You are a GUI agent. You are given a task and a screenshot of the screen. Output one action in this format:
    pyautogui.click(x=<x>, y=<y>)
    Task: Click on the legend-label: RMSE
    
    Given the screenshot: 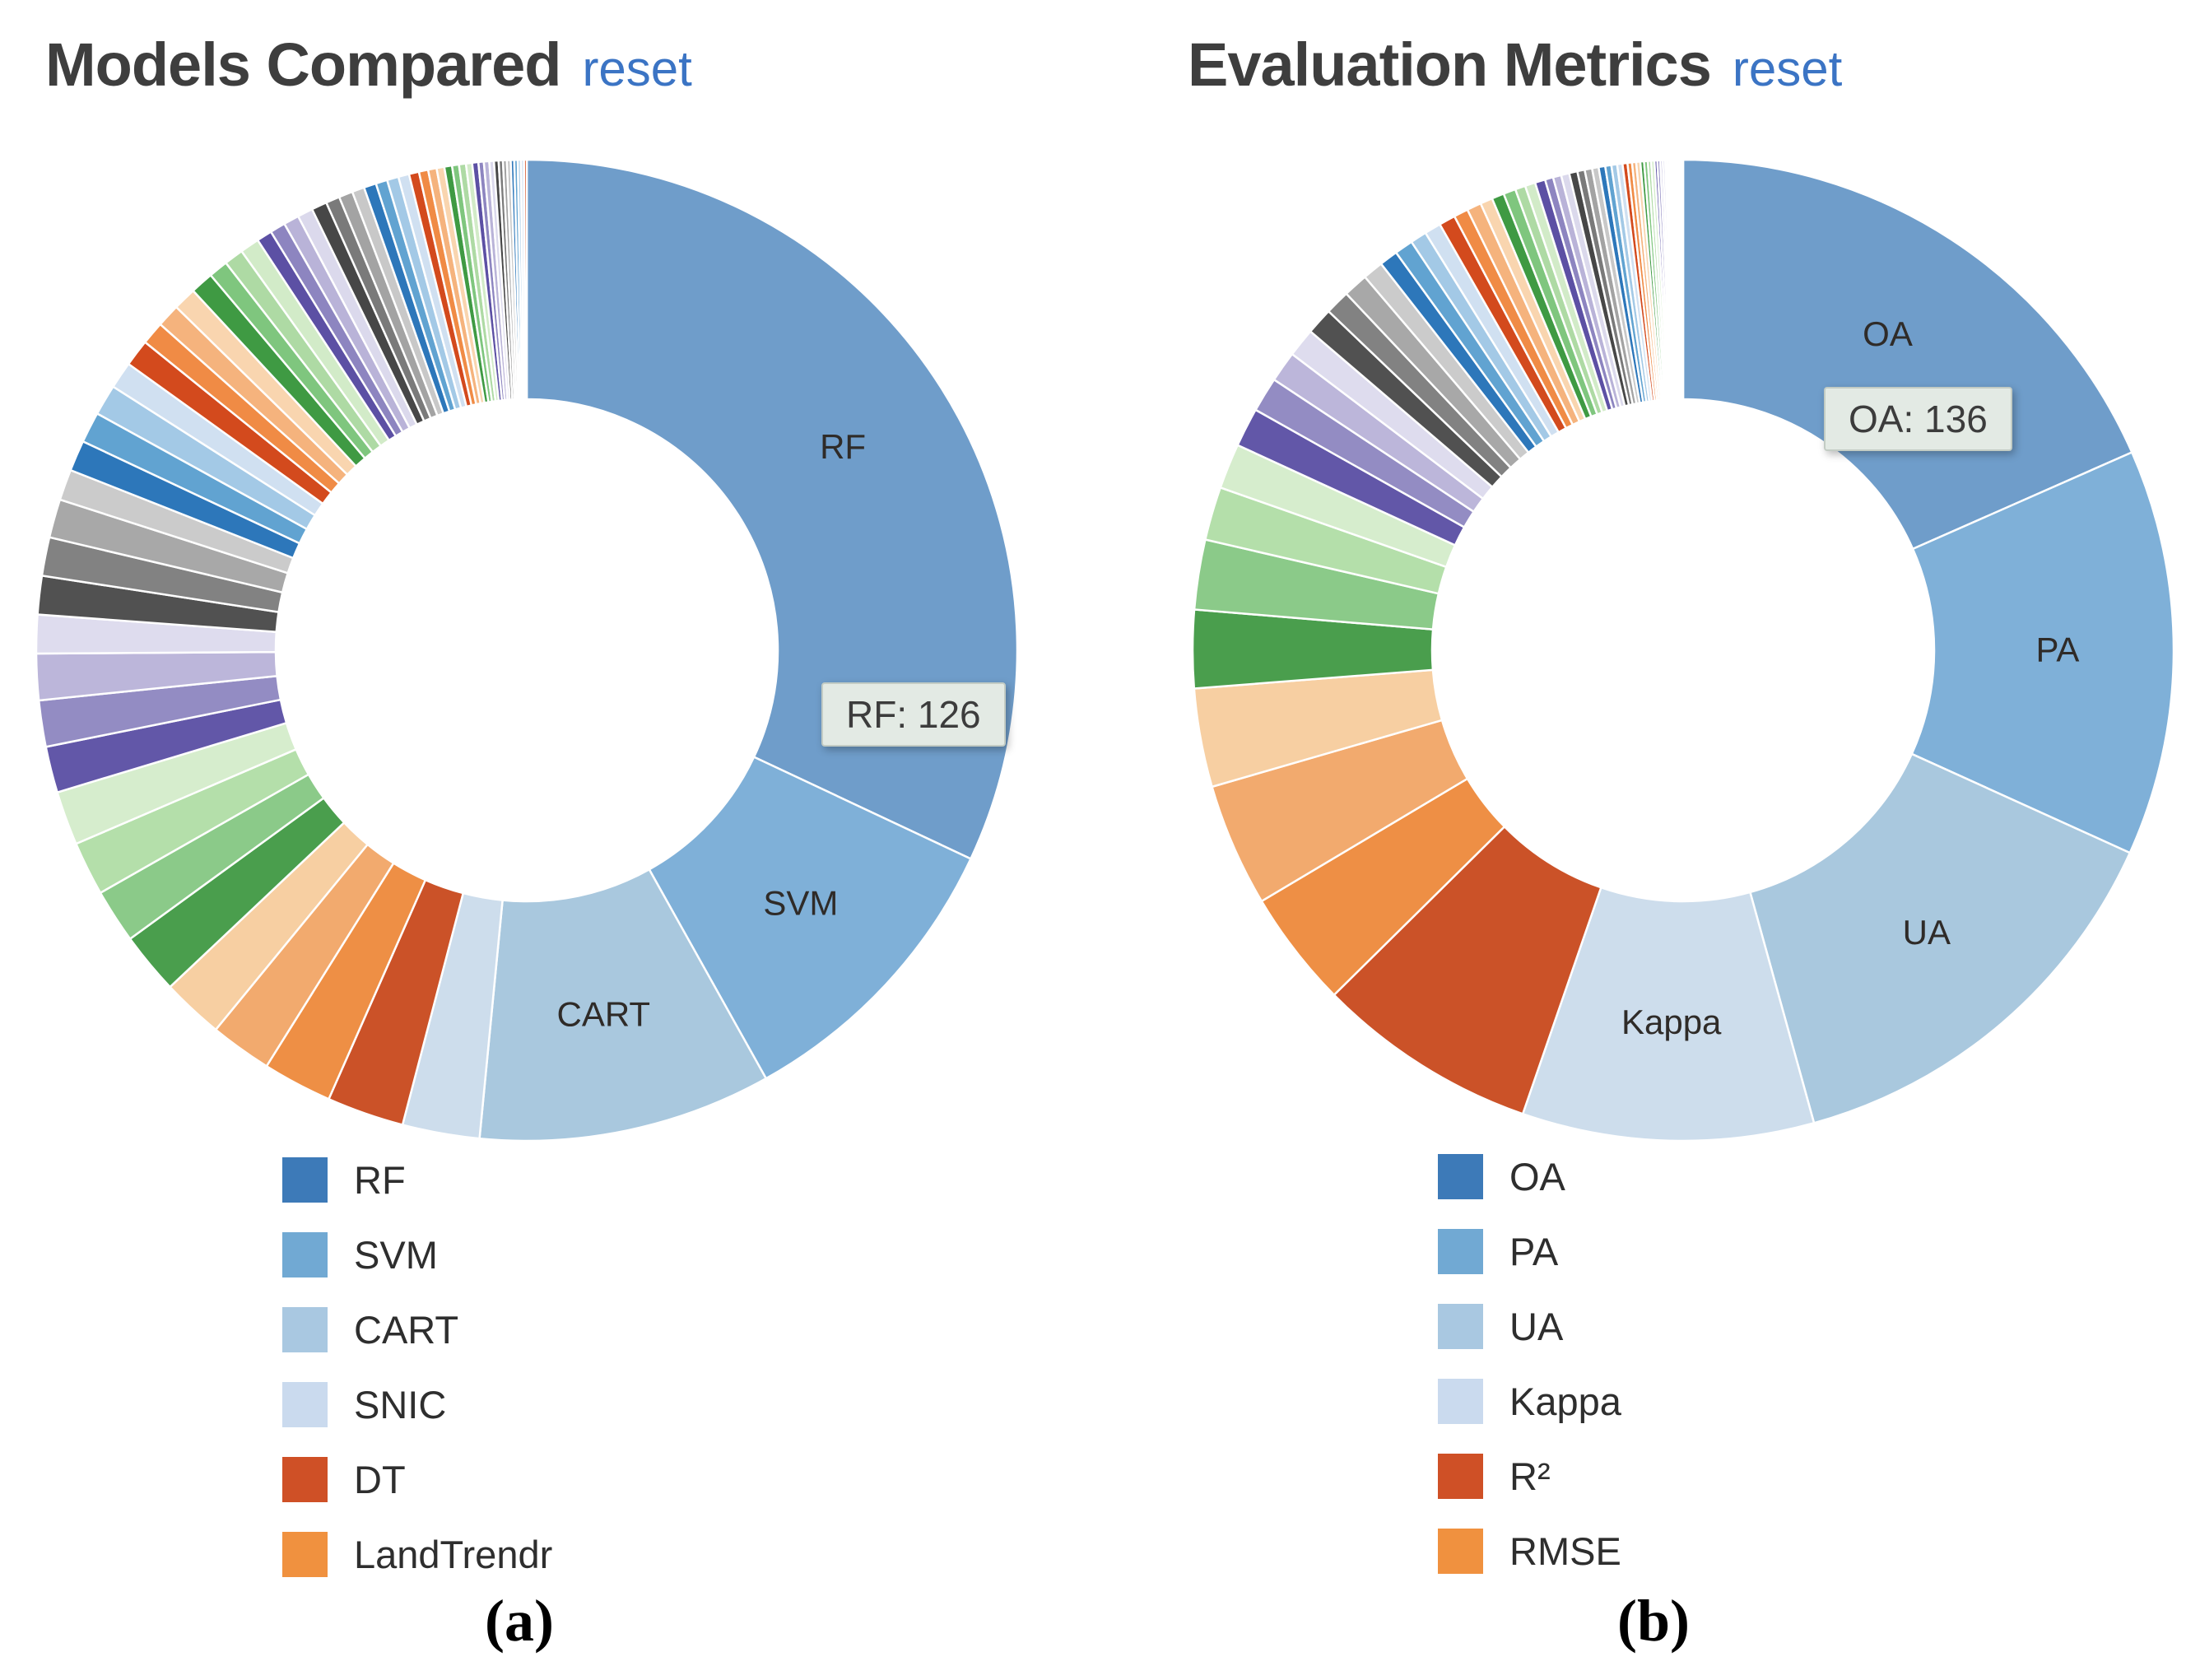 What is the action you would take?
    pyautogui.click(x=1565, y=1551)
    